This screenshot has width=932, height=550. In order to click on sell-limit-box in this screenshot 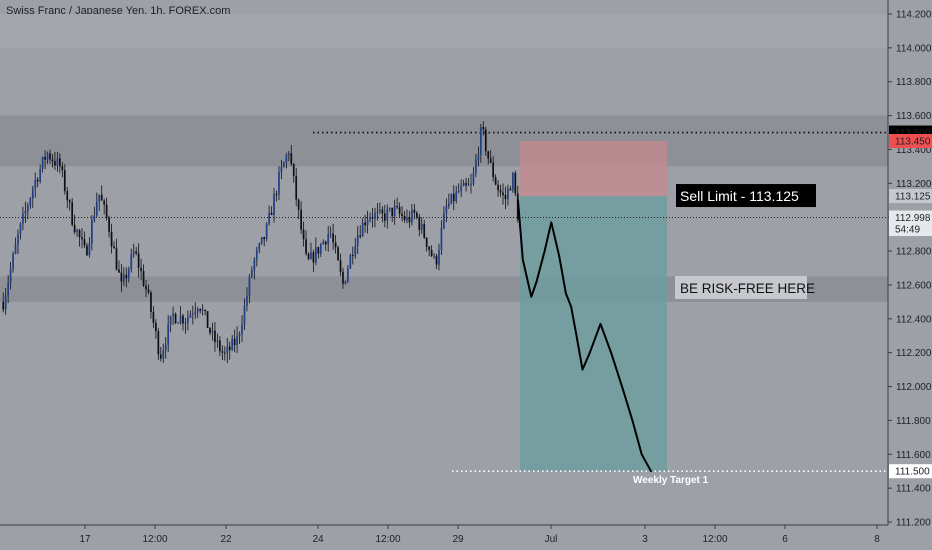, I will do `click(746, 196)`.